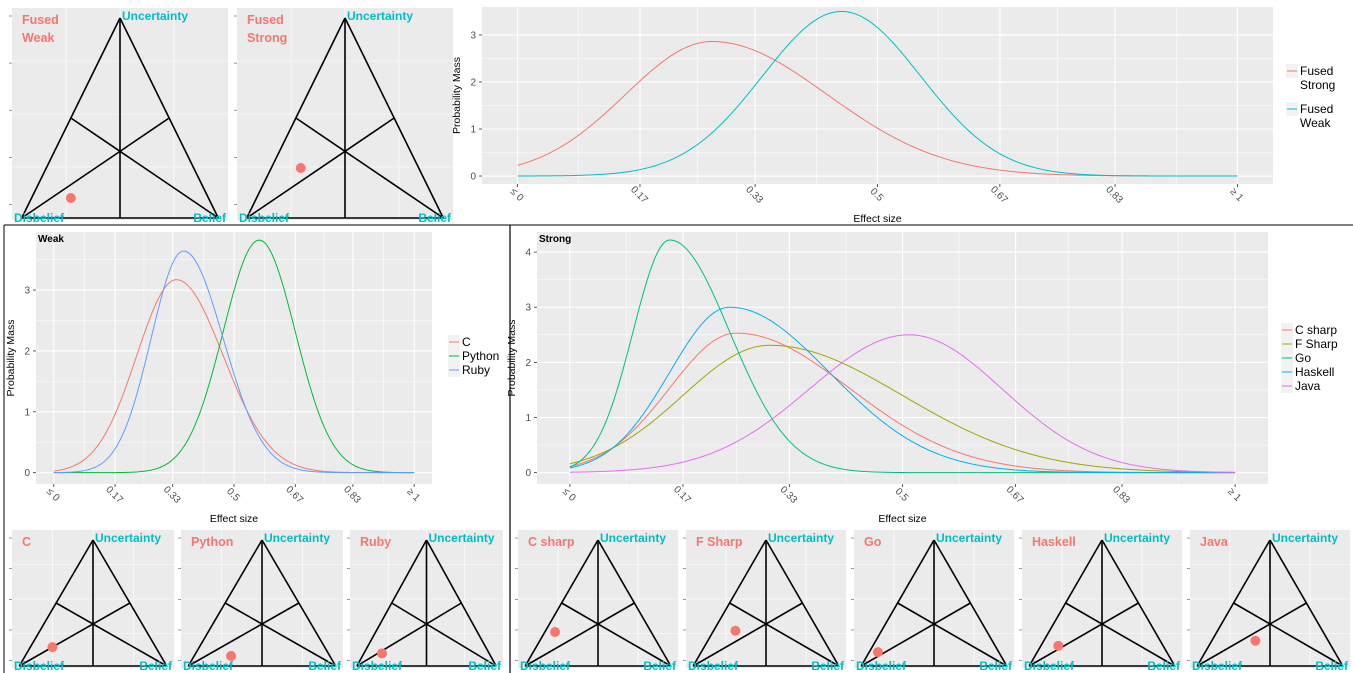  I want to click on legend-label: C sharp, so click(1316, 330).